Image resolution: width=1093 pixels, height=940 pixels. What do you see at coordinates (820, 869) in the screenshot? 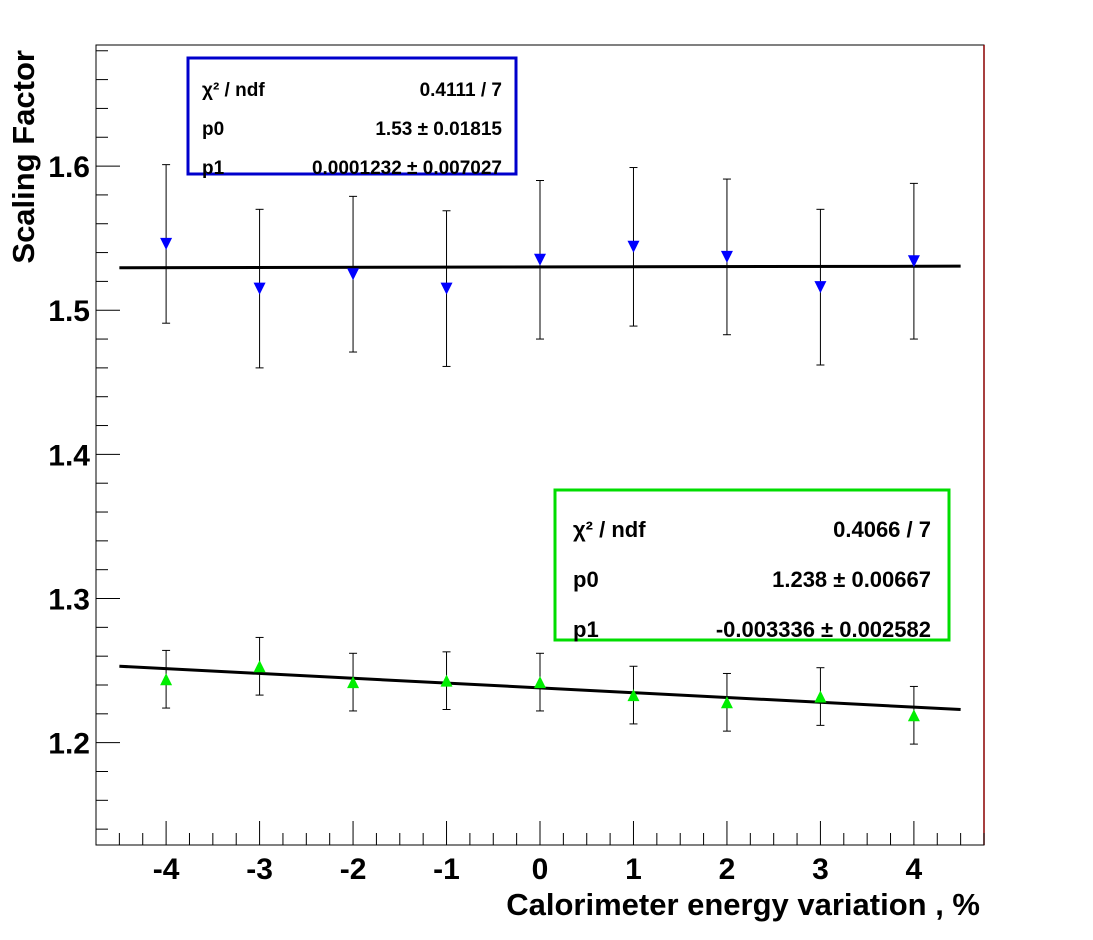
I see `x-tick-label: 3` at bounding box center [820, 869].